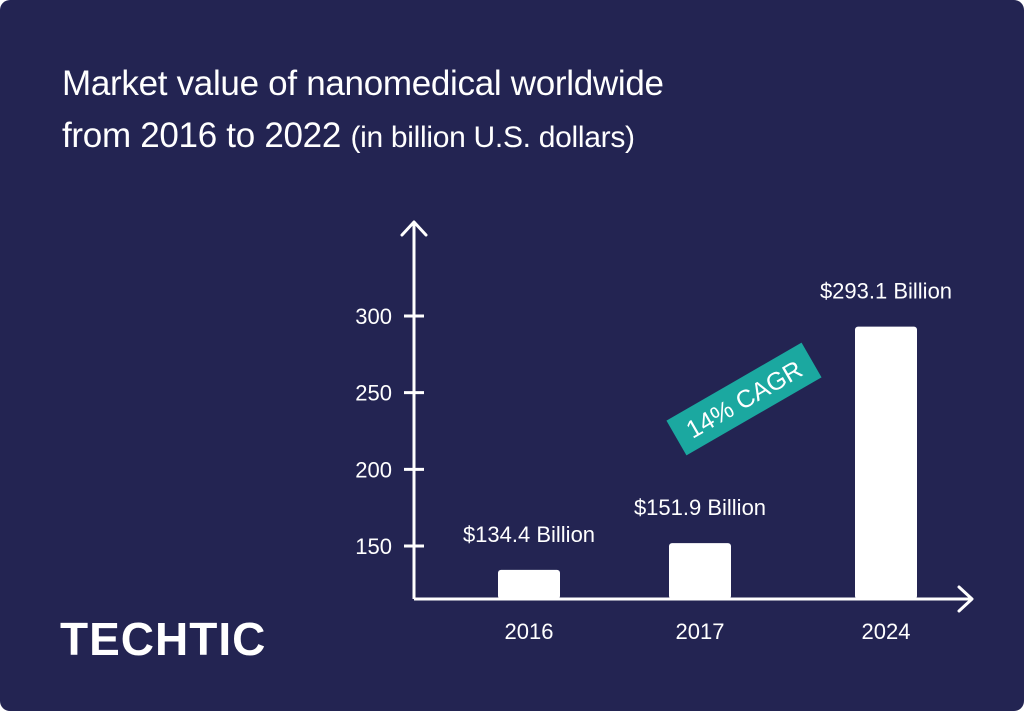  I want to click on data-label: $151.9 Billion, so click(700, 507).